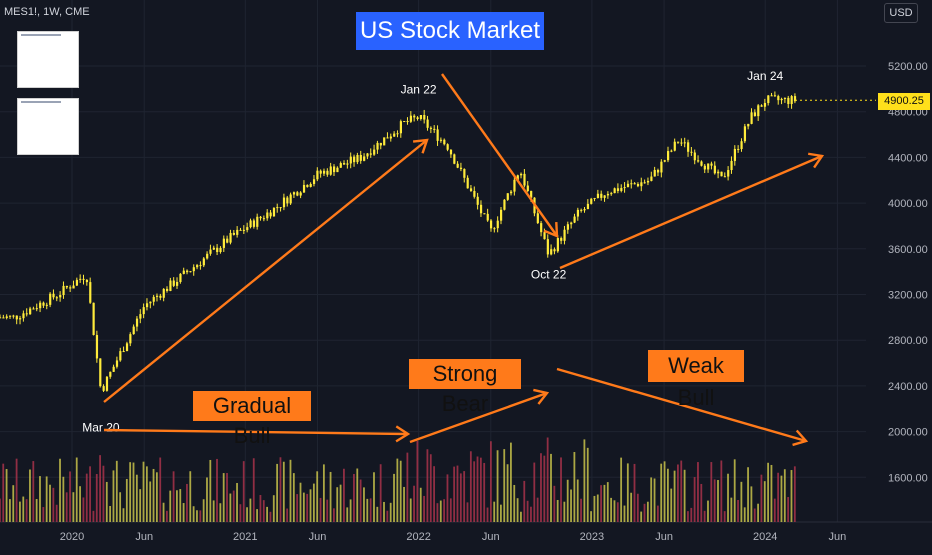 The width and height of the screenshot is (932, 555). Describe the element at coordinates (901, 13) in the screenshot. I see `currency-button: USD` at that location.